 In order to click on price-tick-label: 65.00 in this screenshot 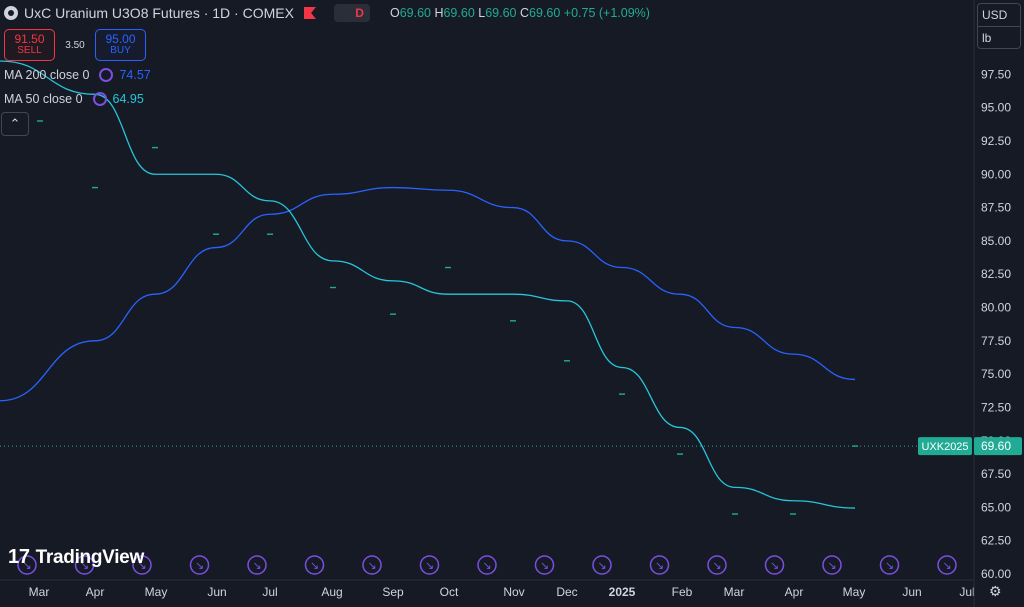, I will do `click(996, 507)`.